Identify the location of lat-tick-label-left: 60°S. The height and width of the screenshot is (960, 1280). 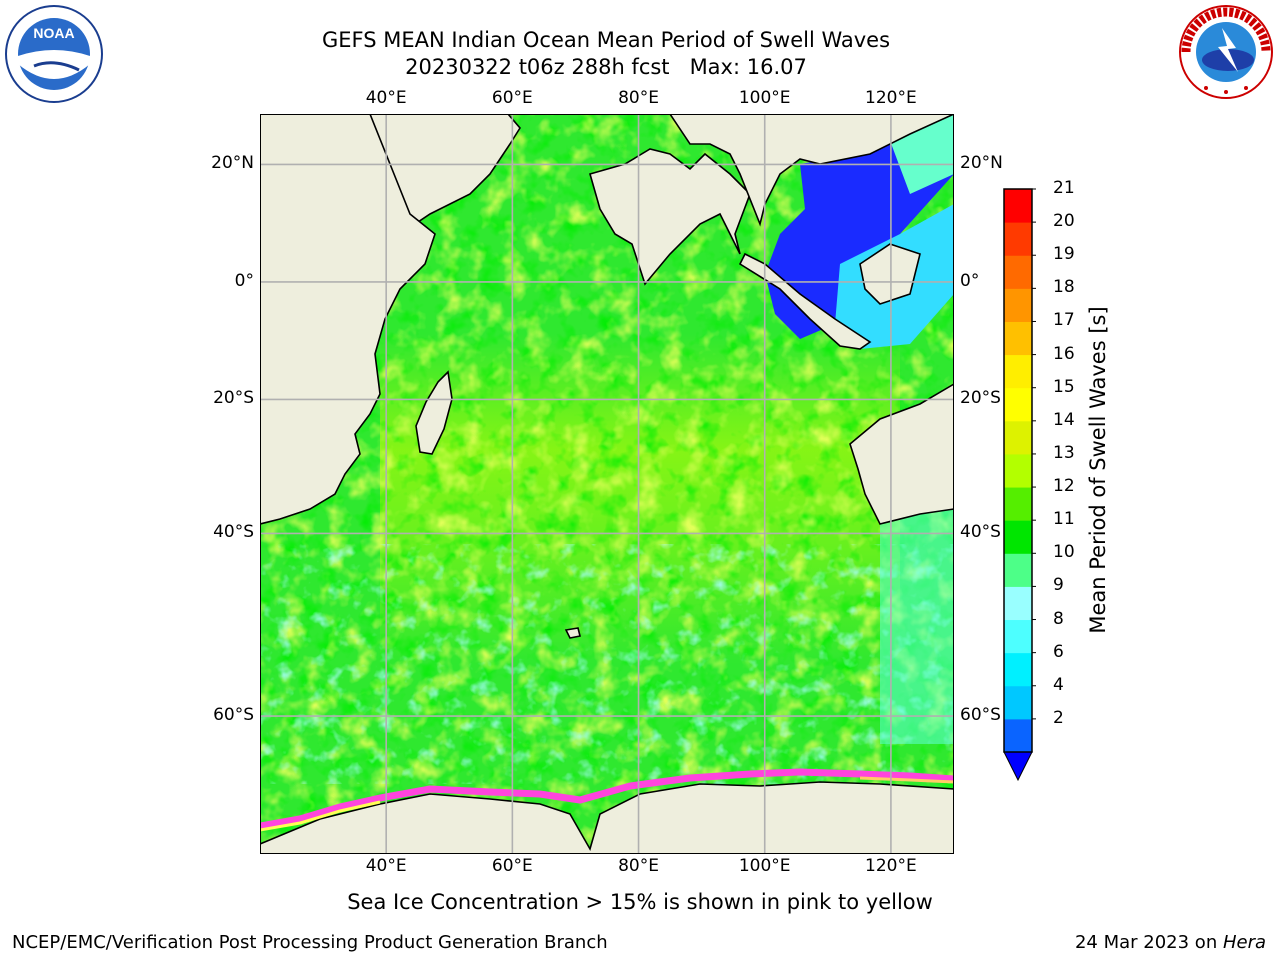
(233, 715).